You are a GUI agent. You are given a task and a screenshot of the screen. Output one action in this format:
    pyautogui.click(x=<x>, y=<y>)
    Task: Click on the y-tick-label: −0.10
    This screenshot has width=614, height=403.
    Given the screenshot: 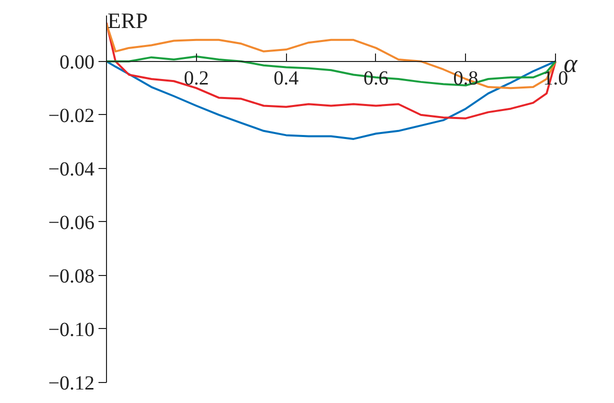 What is the action you would take?
    pyautogui.click(x=71, y=329)
    